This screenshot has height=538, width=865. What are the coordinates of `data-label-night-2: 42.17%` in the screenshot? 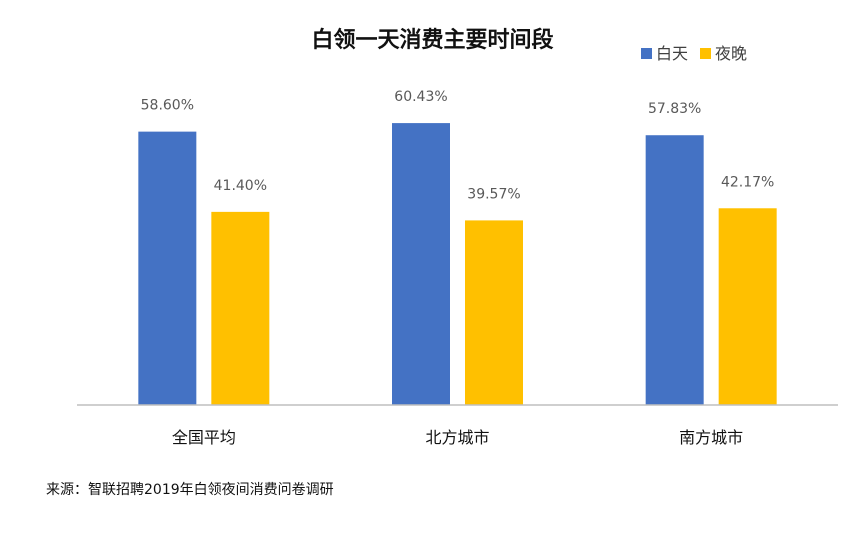 It's located at (747, 182).